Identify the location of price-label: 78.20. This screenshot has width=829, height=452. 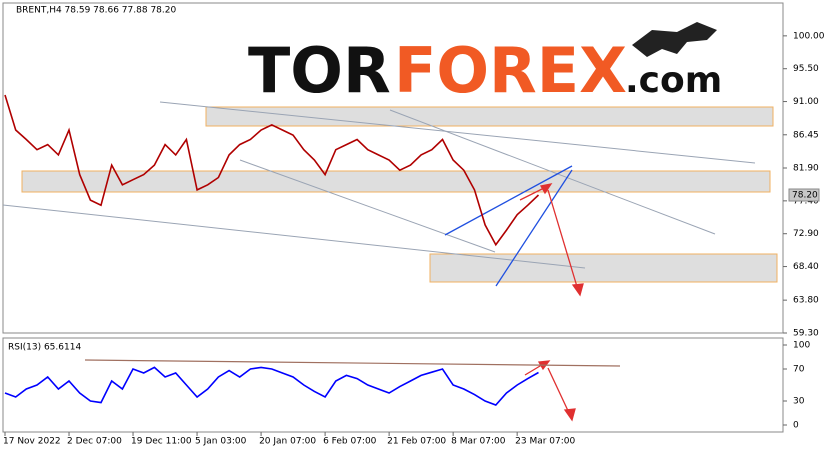
(805, 196).